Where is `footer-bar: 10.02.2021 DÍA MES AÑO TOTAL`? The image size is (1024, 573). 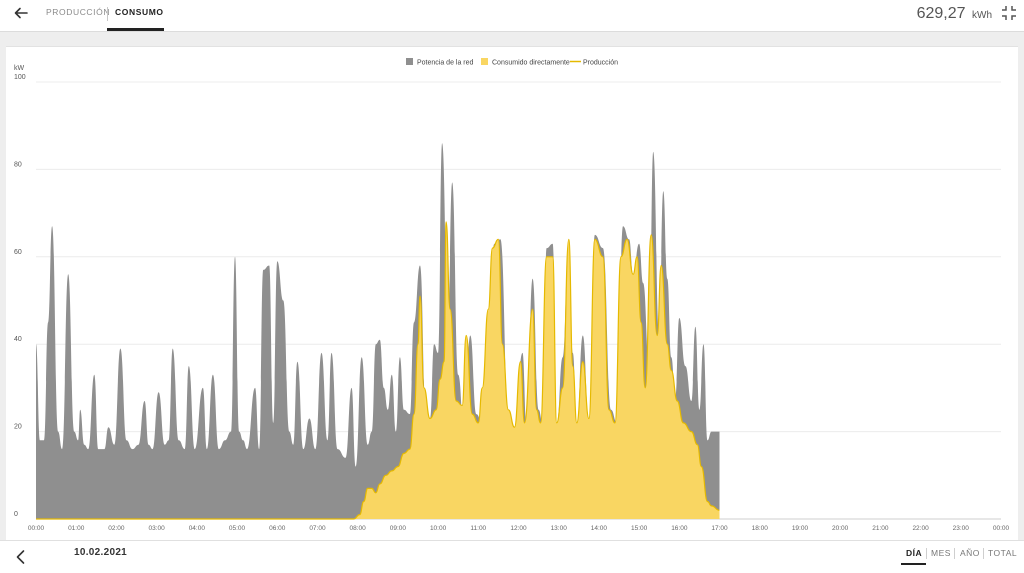
footer-bar: 10.02.2021 DÍA MES AÑO TOTAL is located at coordinates (512, 556).